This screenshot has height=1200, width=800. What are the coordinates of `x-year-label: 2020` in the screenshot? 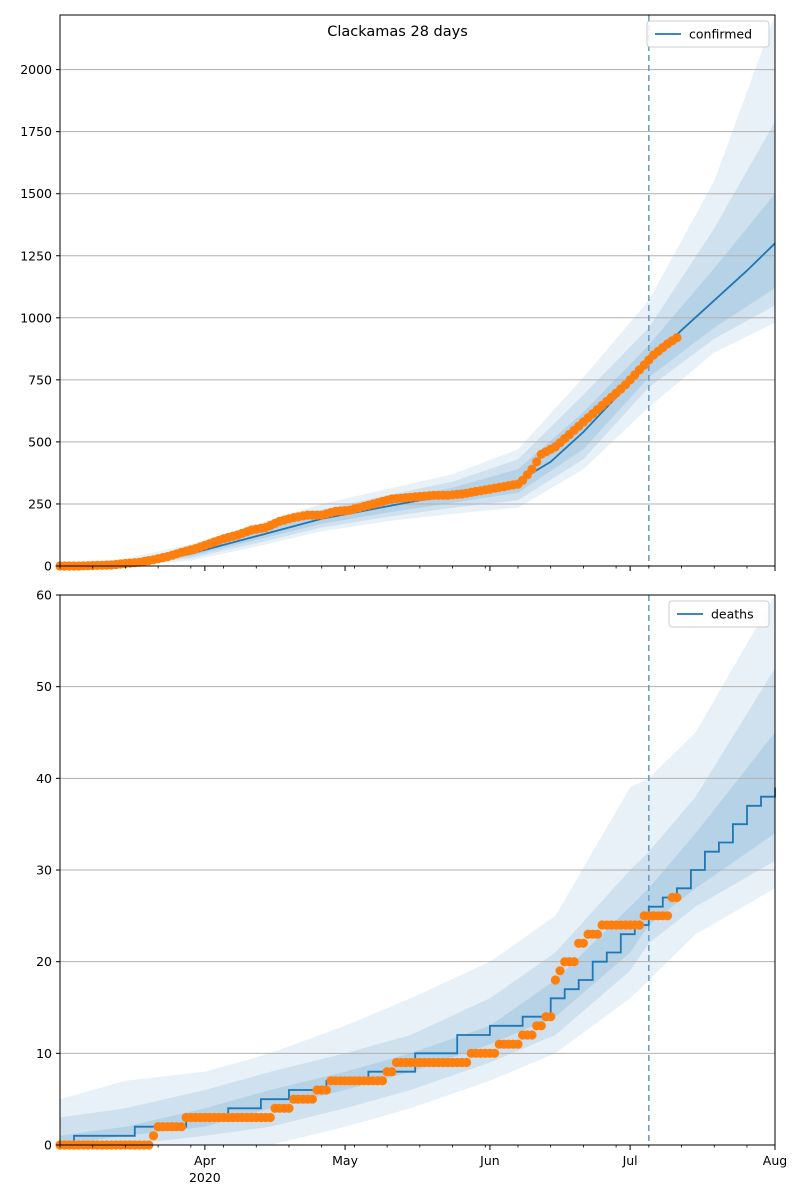 It's located at (205, 1177).